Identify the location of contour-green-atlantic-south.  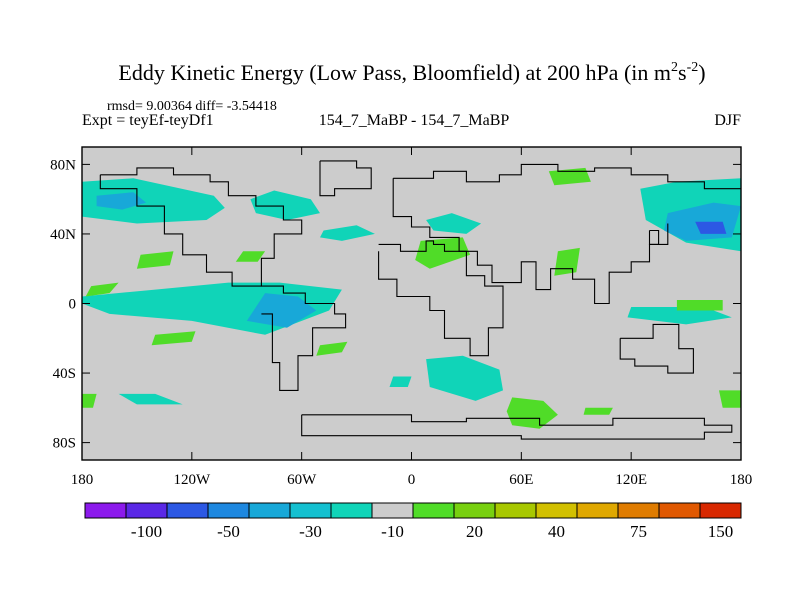
(173, 338).